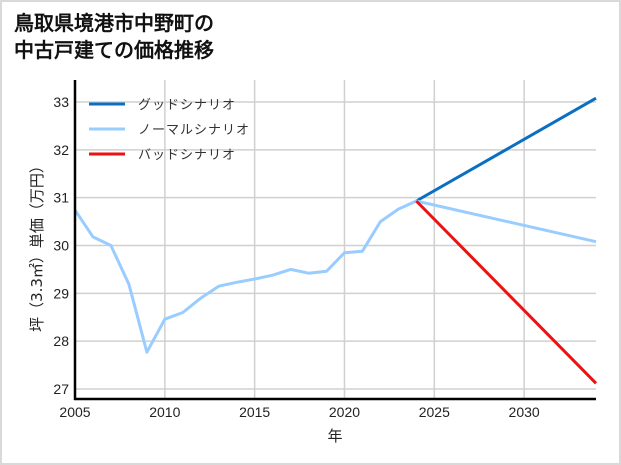  Describe the element at coordinates (114, 50) in the screenshot. I see `chart-title-line-2: 中古戸建ての価格推移` at that location.